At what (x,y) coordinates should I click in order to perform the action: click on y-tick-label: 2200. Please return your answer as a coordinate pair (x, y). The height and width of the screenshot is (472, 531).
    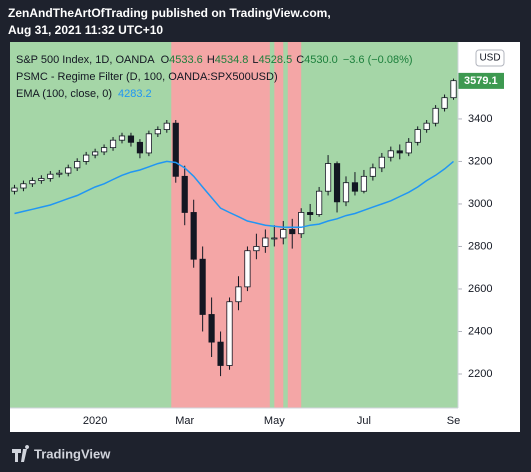
    Looking at the image, I should click on (480, 374).